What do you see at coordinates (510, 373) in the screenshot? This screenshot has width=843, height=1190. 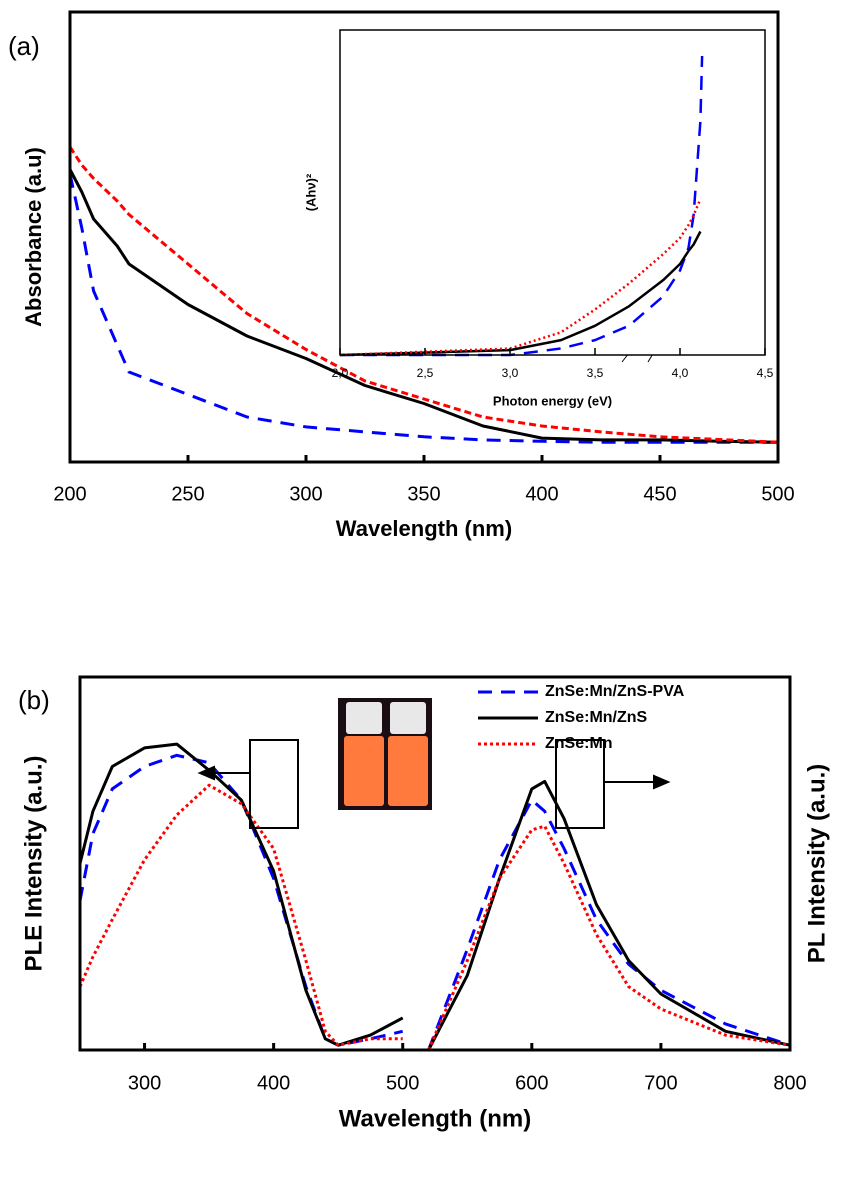 I see `x-tick-label: 3,0` at bounding box center [510, 373].